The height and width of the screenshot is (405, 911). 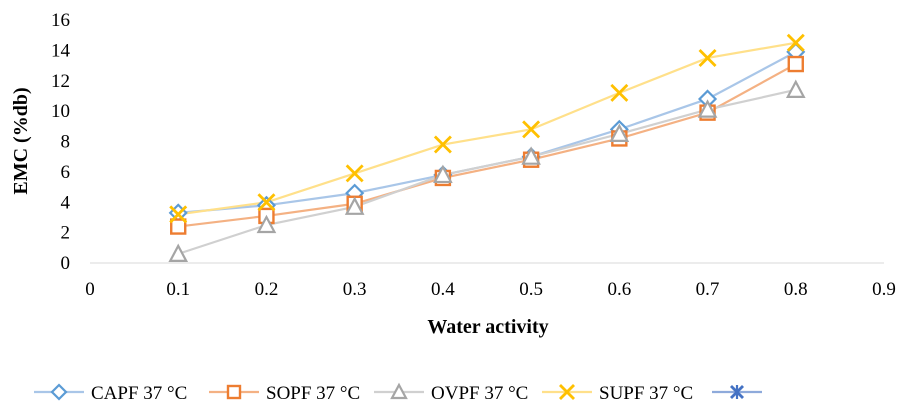 I want to click on y-tick-label: 8, so click(x=66, y=142).